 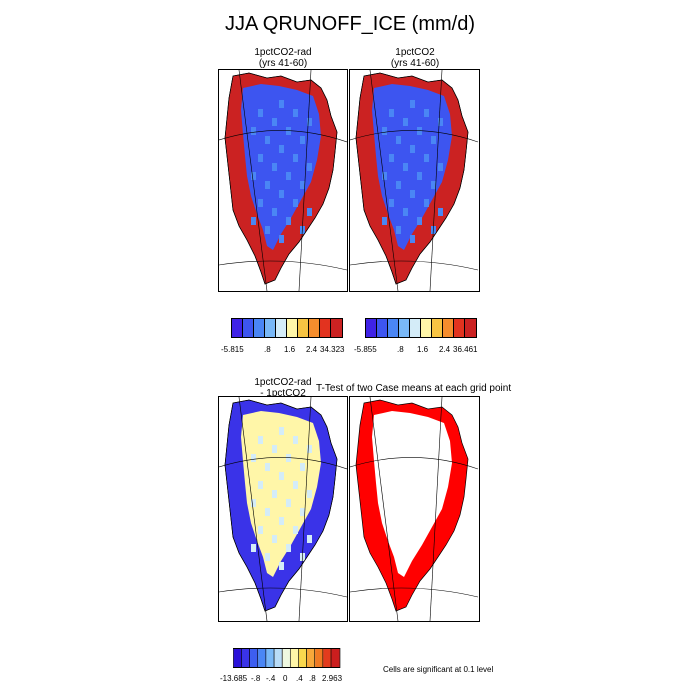 I want to click on figure-title: JJA QRUNOFF_ICE (mm/d), so click(x=349, y=24).